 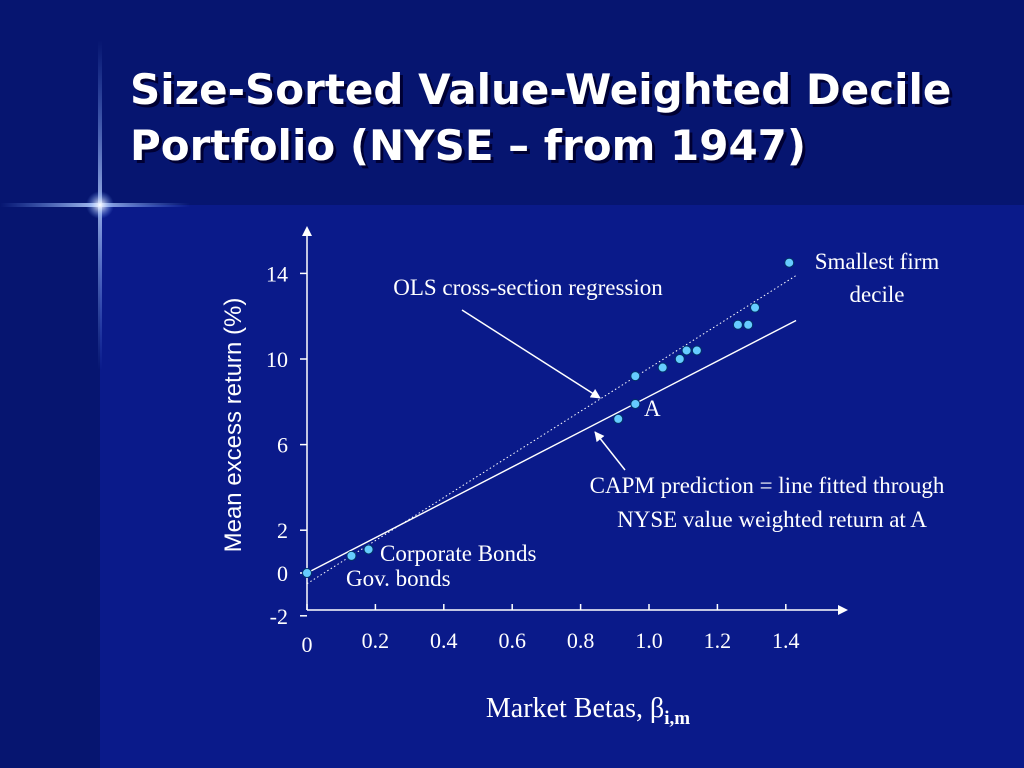 What do you see at coordinates (50, 486) in the screenshot?
I see `left-band` at bounding box center [50, 486].